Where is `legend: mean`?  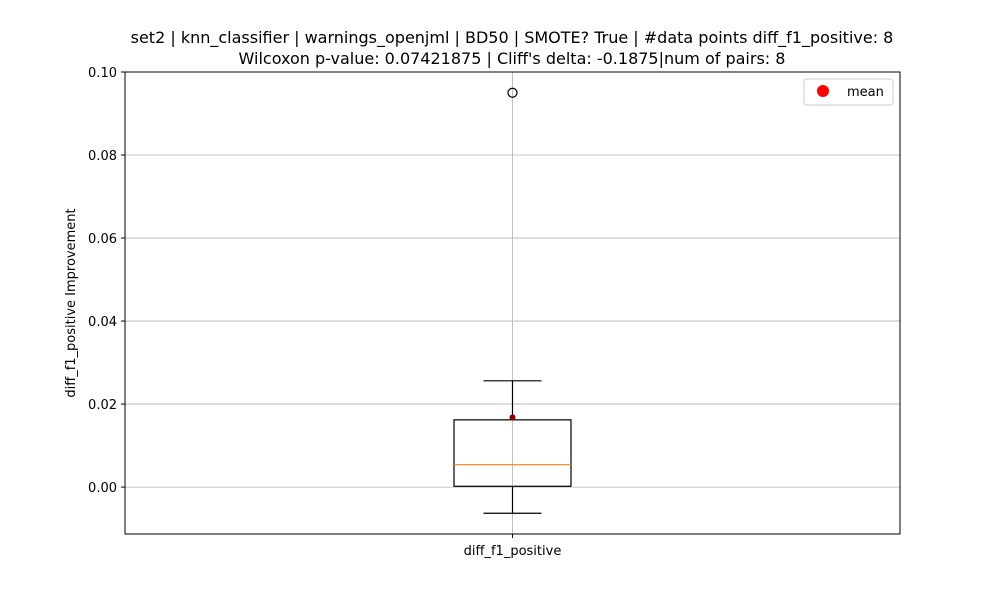
legend: mean is located at coordinates (848, 92).